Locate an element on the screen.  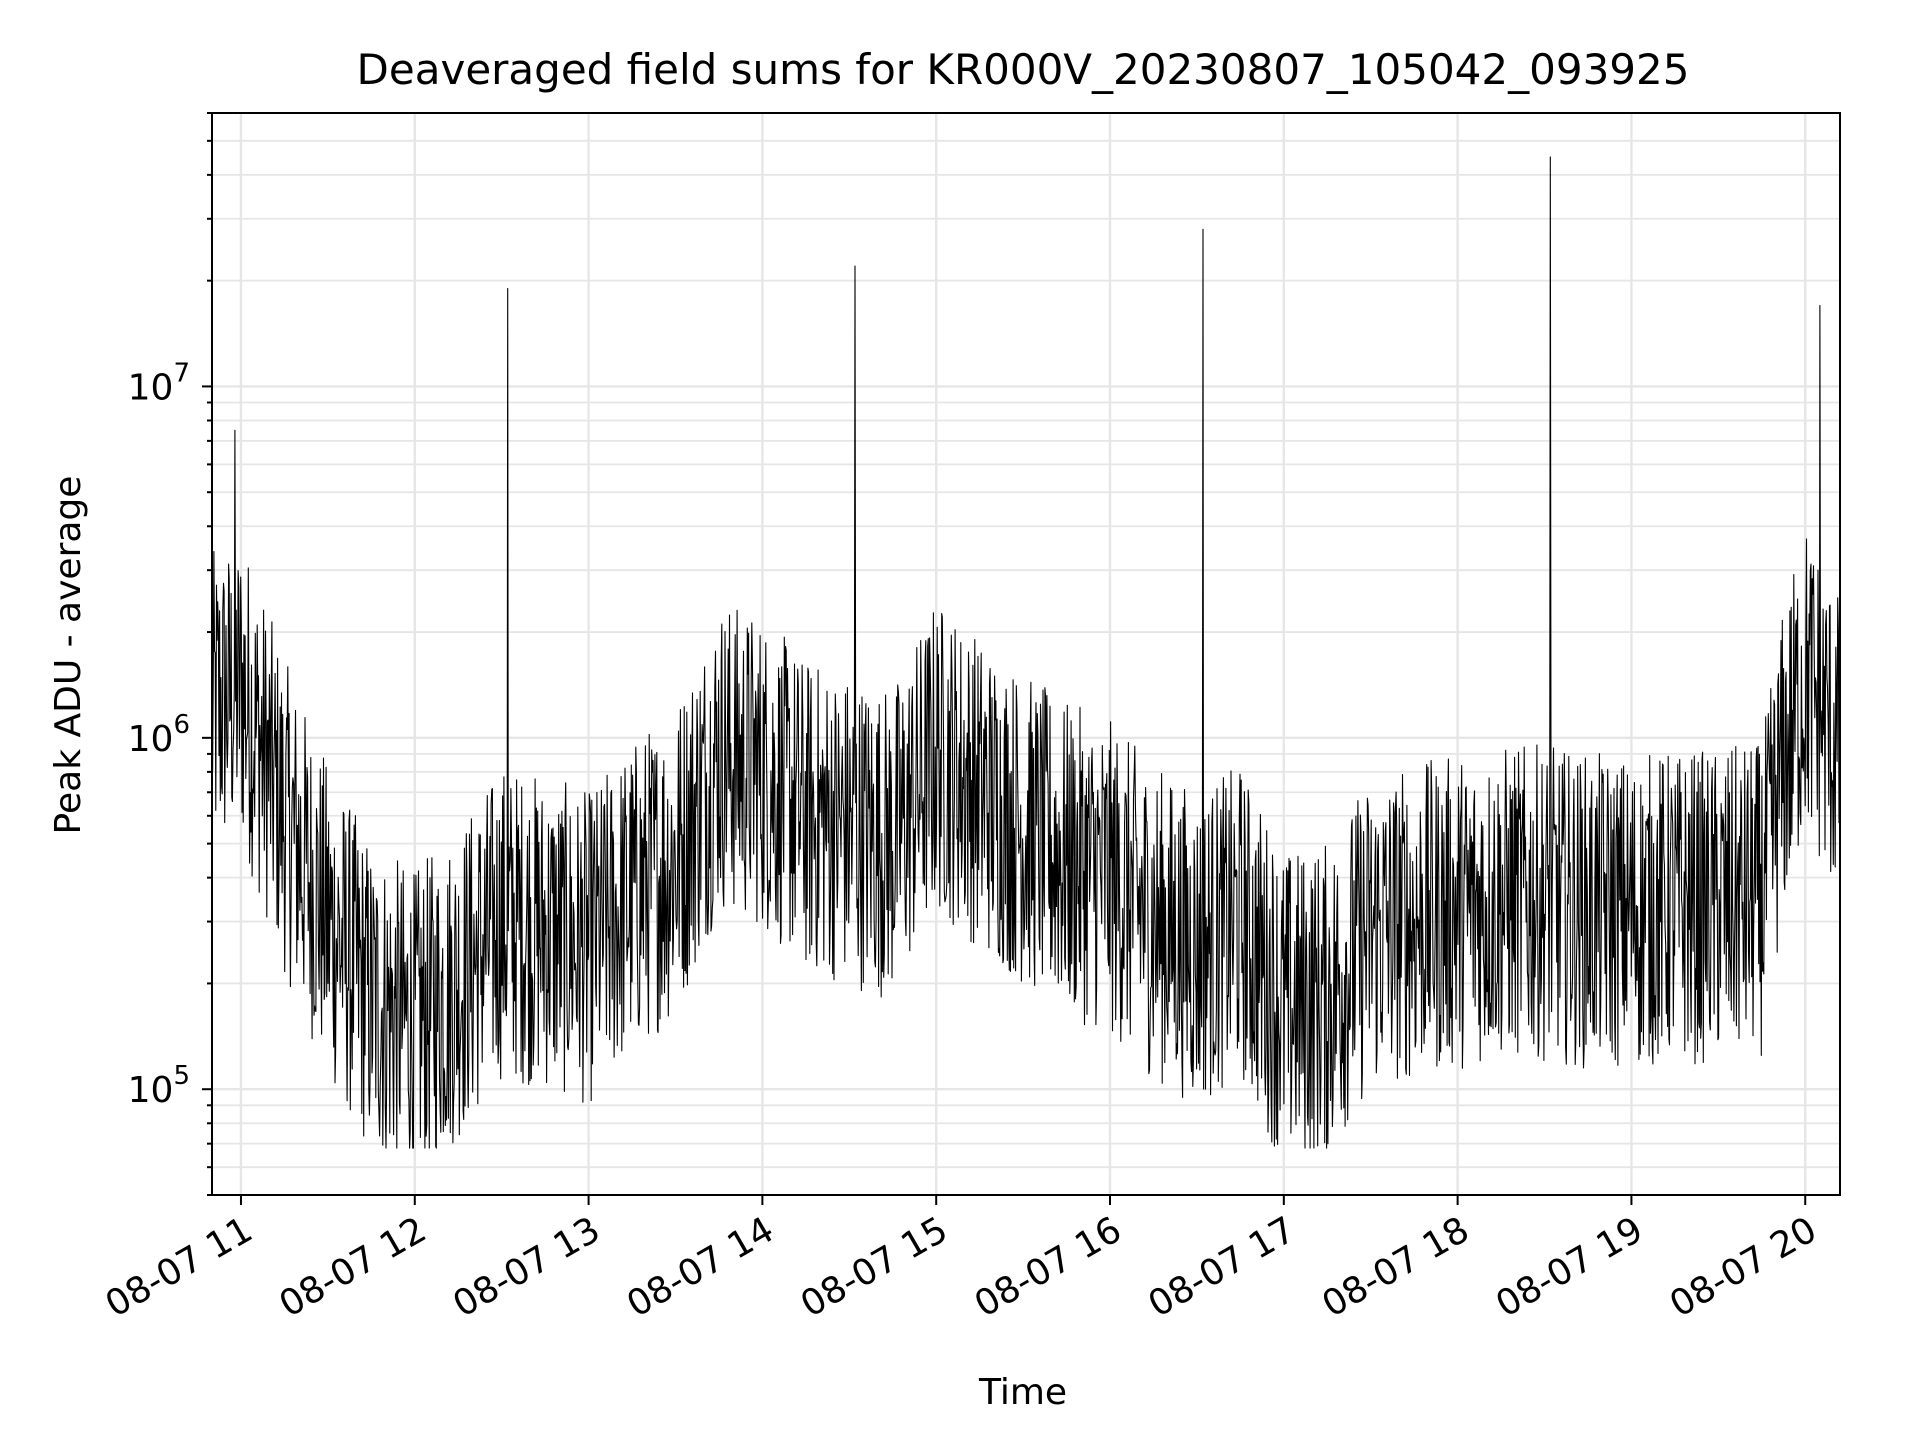
y-tick-label: 10⁶ is located at coordinates (159, 735).